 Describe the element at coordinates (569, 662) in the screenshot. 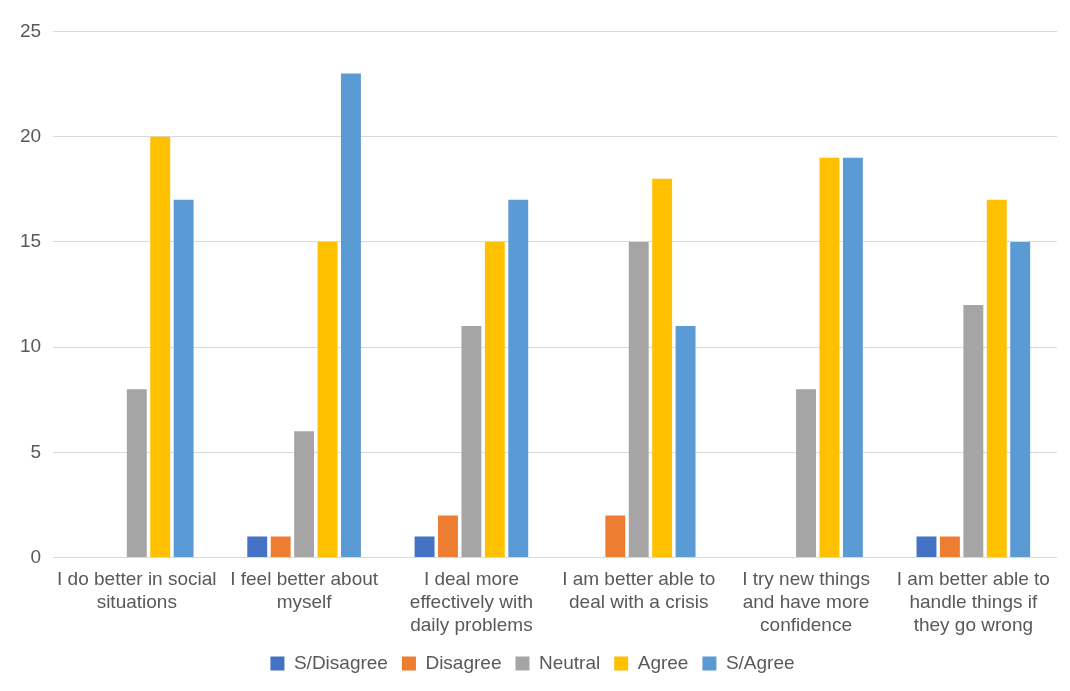

I see `legend-label: Neutral` at that location.